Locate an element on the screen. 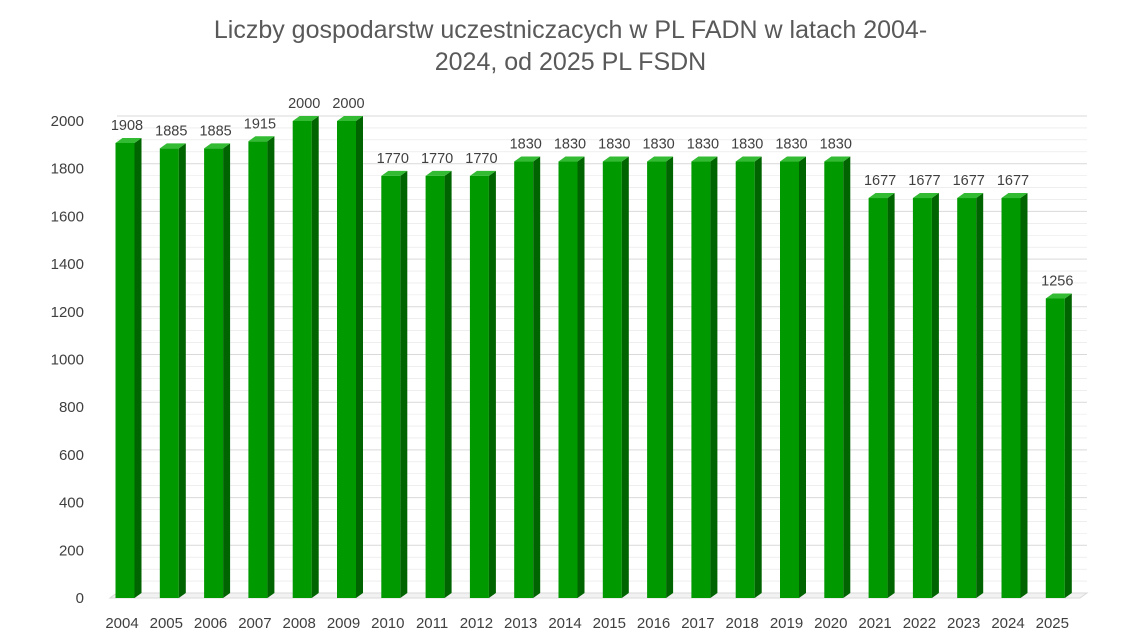 The width and height of the screenshot is (1141, 642). x-tick-label: 2015 is located at coordinates (609, 623).